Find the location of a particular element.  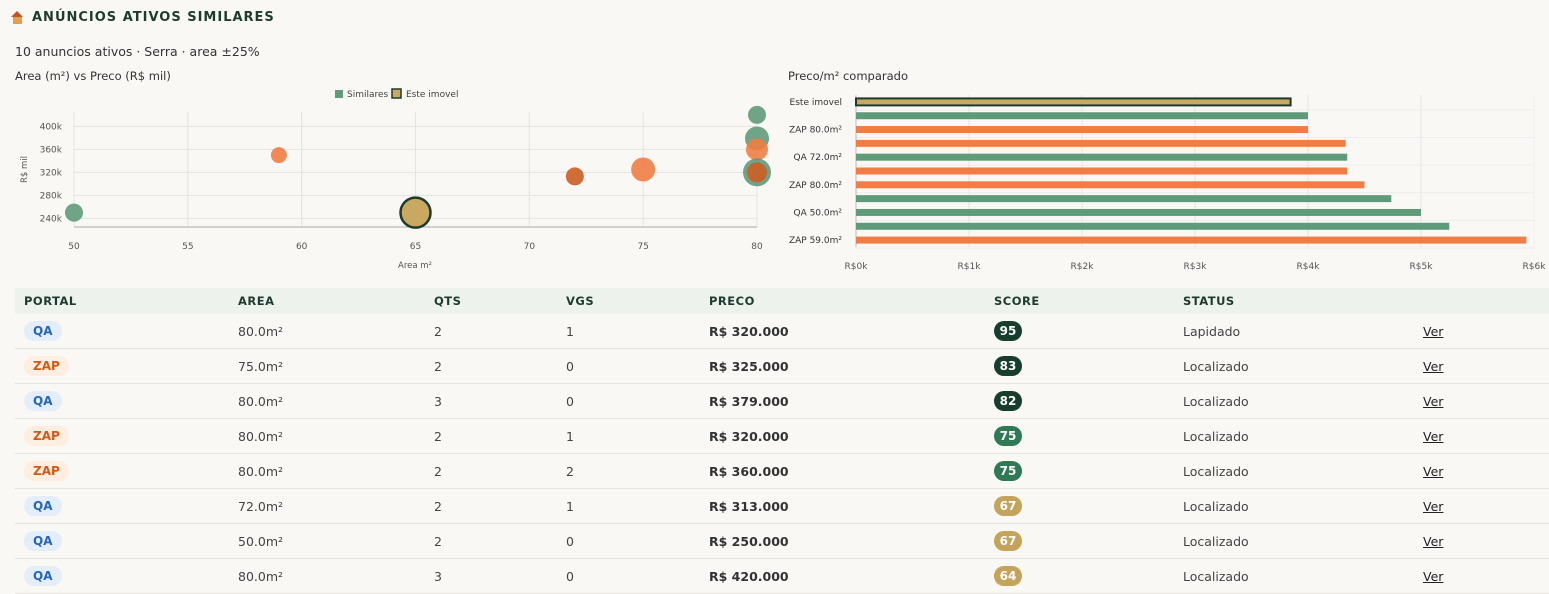

bar-x-tick-label: R$6k is located at coordinates (1535, 267).